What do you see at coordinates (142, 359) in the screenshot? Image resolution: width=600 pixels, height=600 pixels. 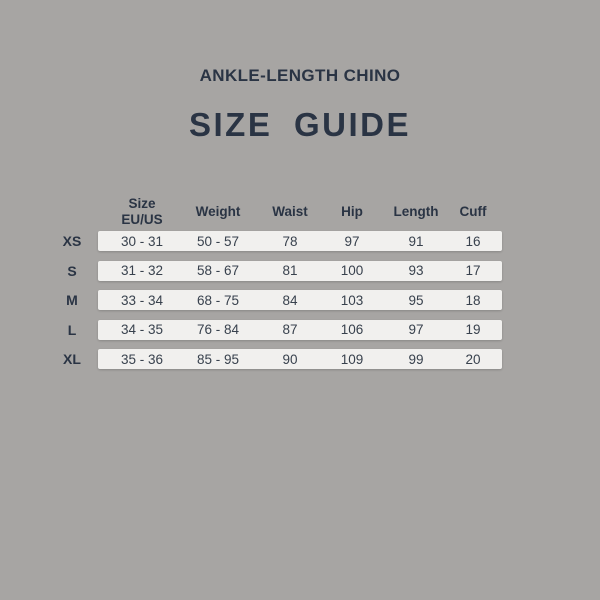 I see `table-cell: 35 - 36` at bounding box center [142, 359].